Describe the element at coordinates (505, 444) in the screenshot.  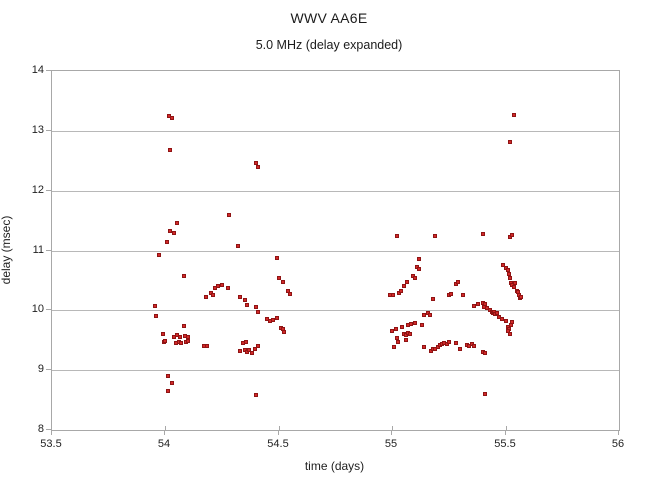
I see `x-tick-label: 55.5` at that location.